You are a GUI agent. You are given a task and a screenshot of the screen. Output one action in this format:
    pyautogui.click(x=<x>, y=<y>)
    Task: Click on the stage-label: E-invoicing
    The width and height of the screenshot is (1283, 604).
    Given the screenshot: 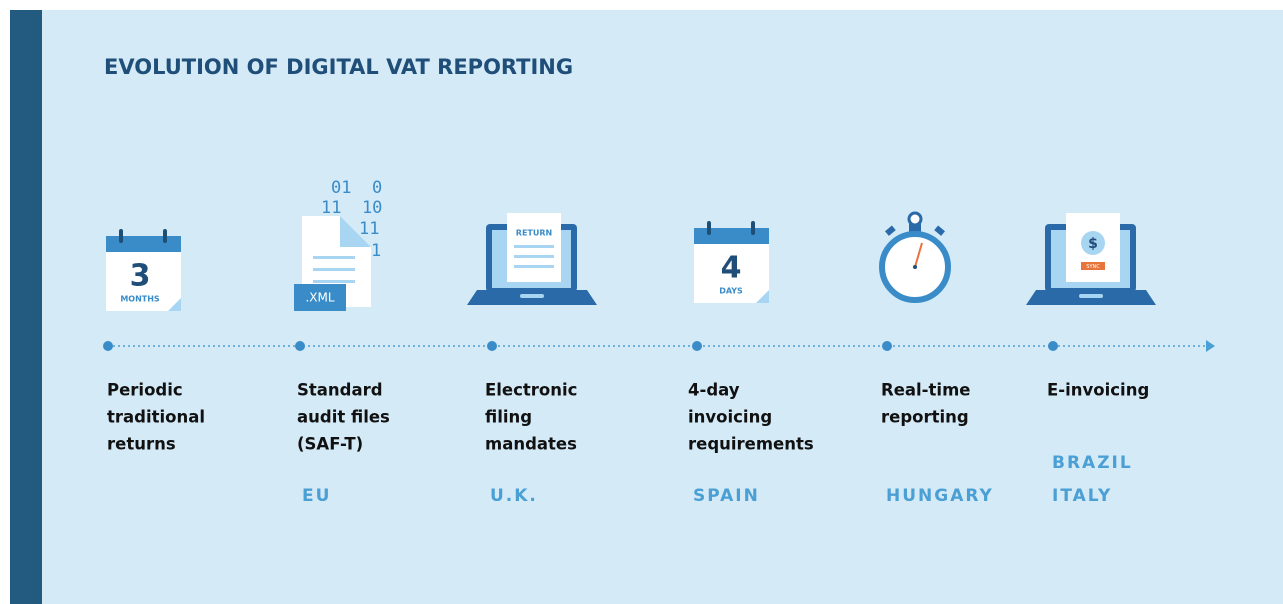 What is the action you would take?
    pyautogui.click(x=1098, y=390)
    